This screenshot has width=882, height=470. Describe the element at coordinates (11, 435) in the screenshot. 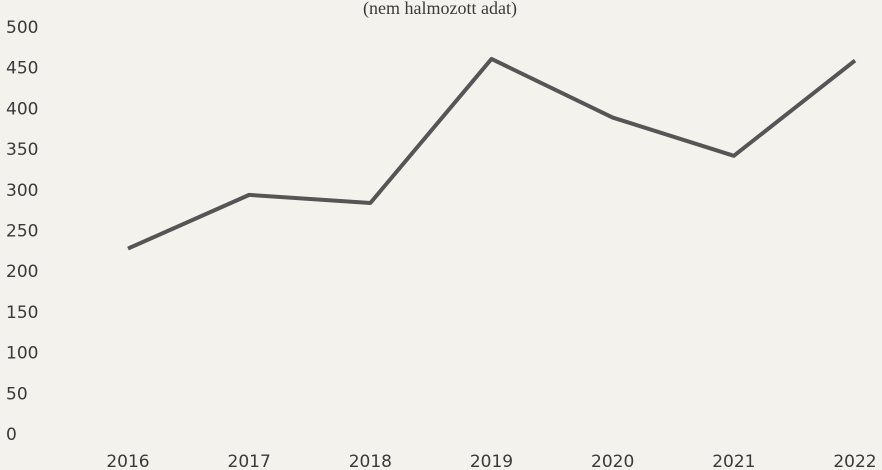

I see `y-tick-label: 0` at that location.